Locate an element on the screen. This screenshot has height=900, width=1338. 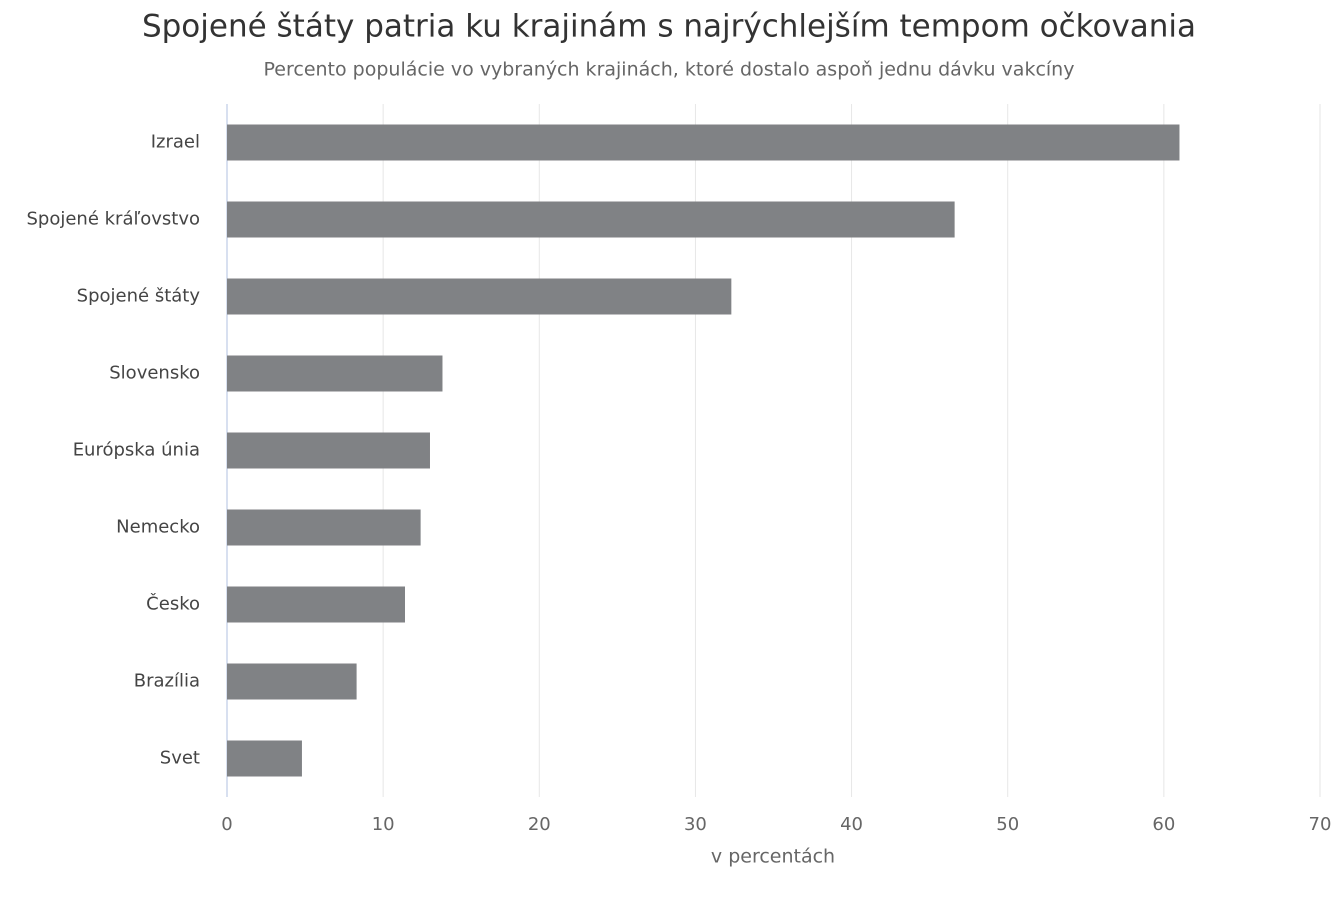
x-tick-label: 50 is located at coordinates (1007, 824).